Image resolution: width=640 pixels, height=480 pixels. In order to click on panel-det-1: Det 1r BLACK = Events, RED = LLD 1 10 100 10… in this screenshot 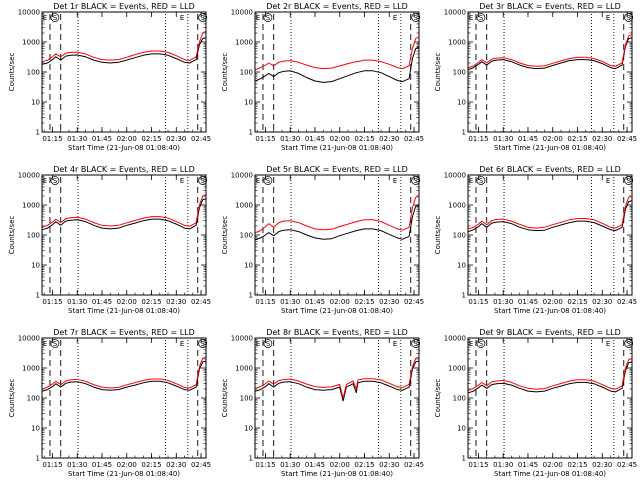, I will do `click(109, 77)`.